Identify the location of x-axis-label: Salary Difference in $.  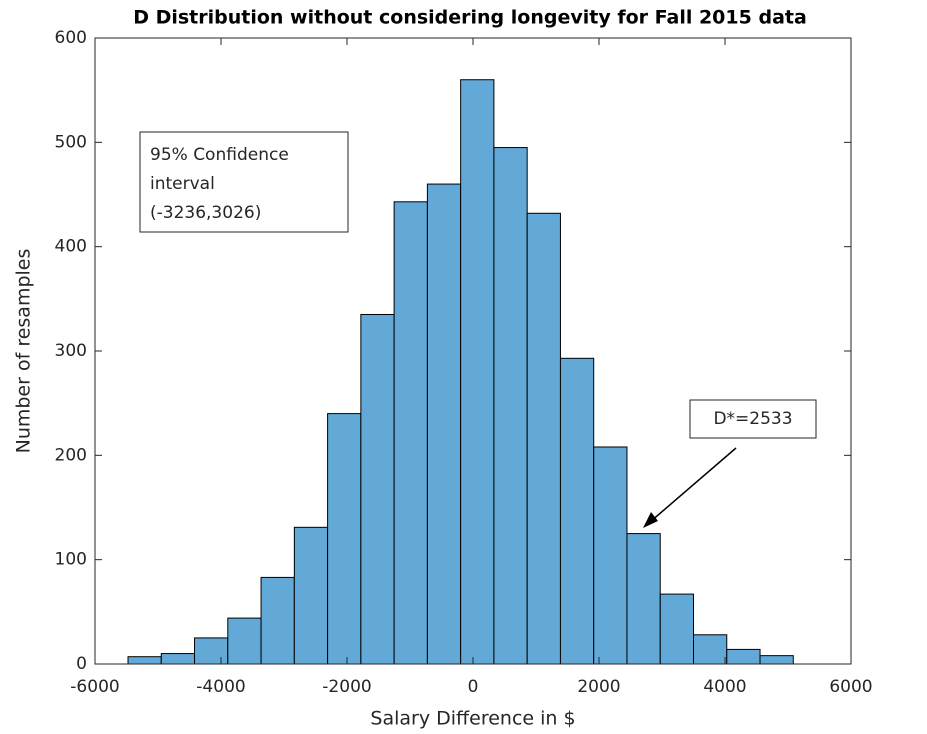
(472, 719).